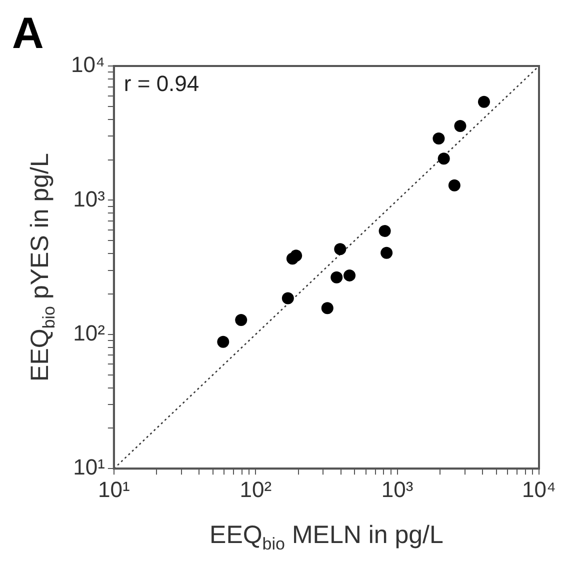 The image size is (573, 565). What do you see at coordinates (256, 489) in the screenshot?
I see `x-tick-label: 10²` at bounding box center [256, 489].